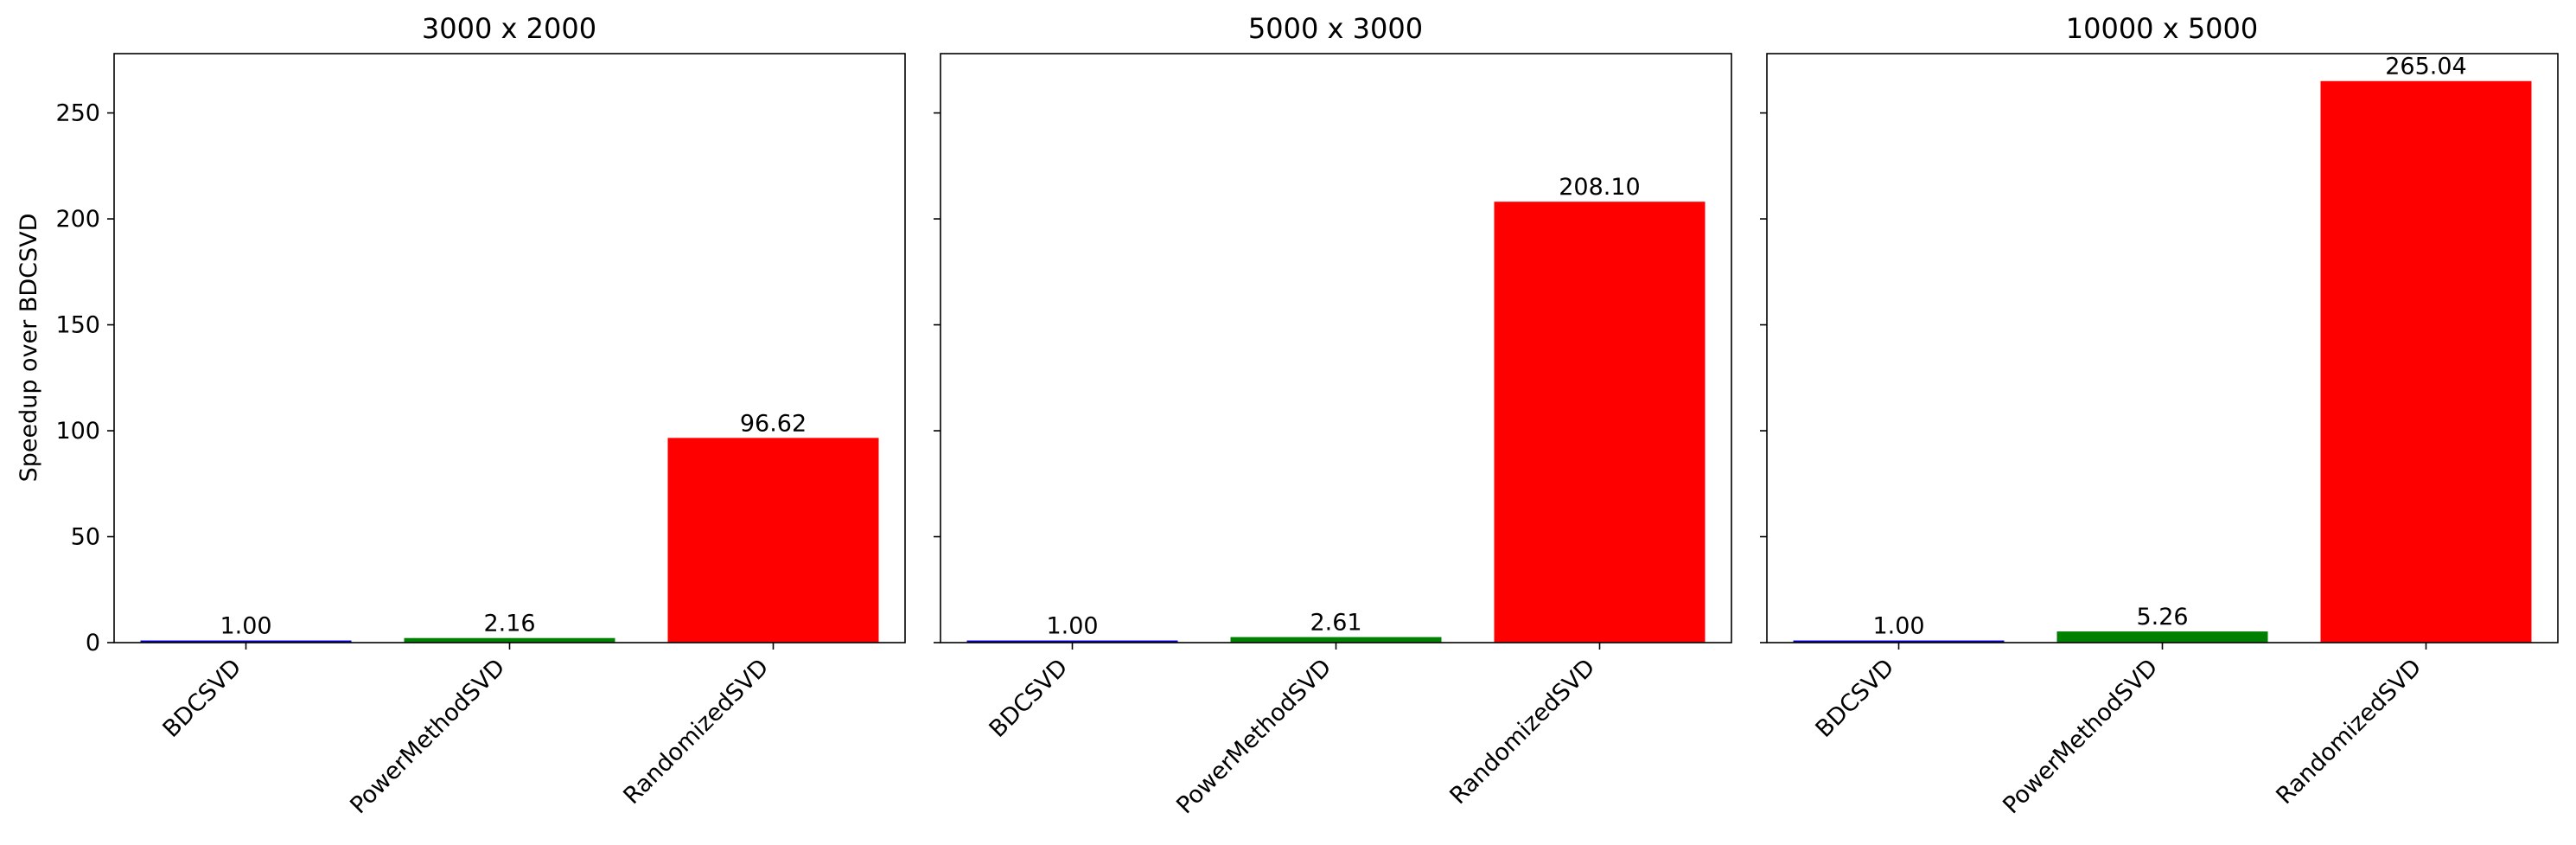 This screenshot has width=2576, height=845. I want to click on subplot-3-title: 10000 x 5000, so click(2162, 28).